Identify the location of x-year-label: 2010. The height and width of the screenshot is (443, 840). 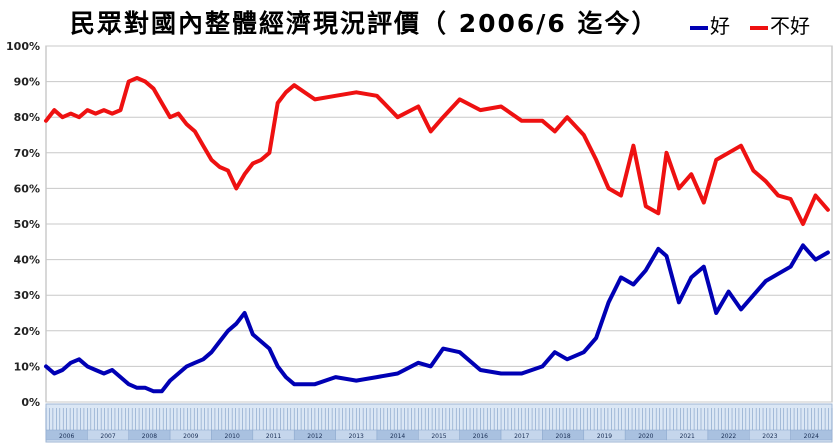
(232, 436).